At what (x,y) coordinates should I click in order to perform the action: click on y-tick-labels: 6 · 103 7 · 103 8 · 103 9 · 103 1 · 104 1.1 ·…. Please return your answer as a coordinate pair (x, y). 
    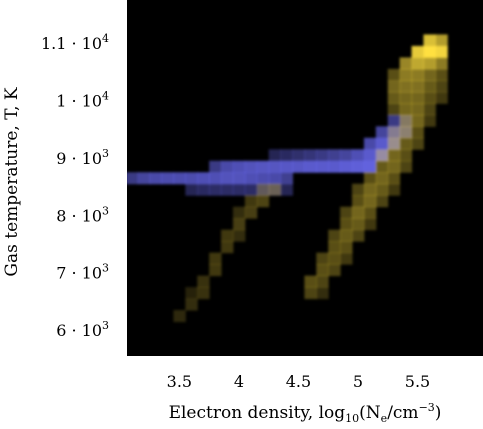
    Looking at the image, I should click on (75, 186).